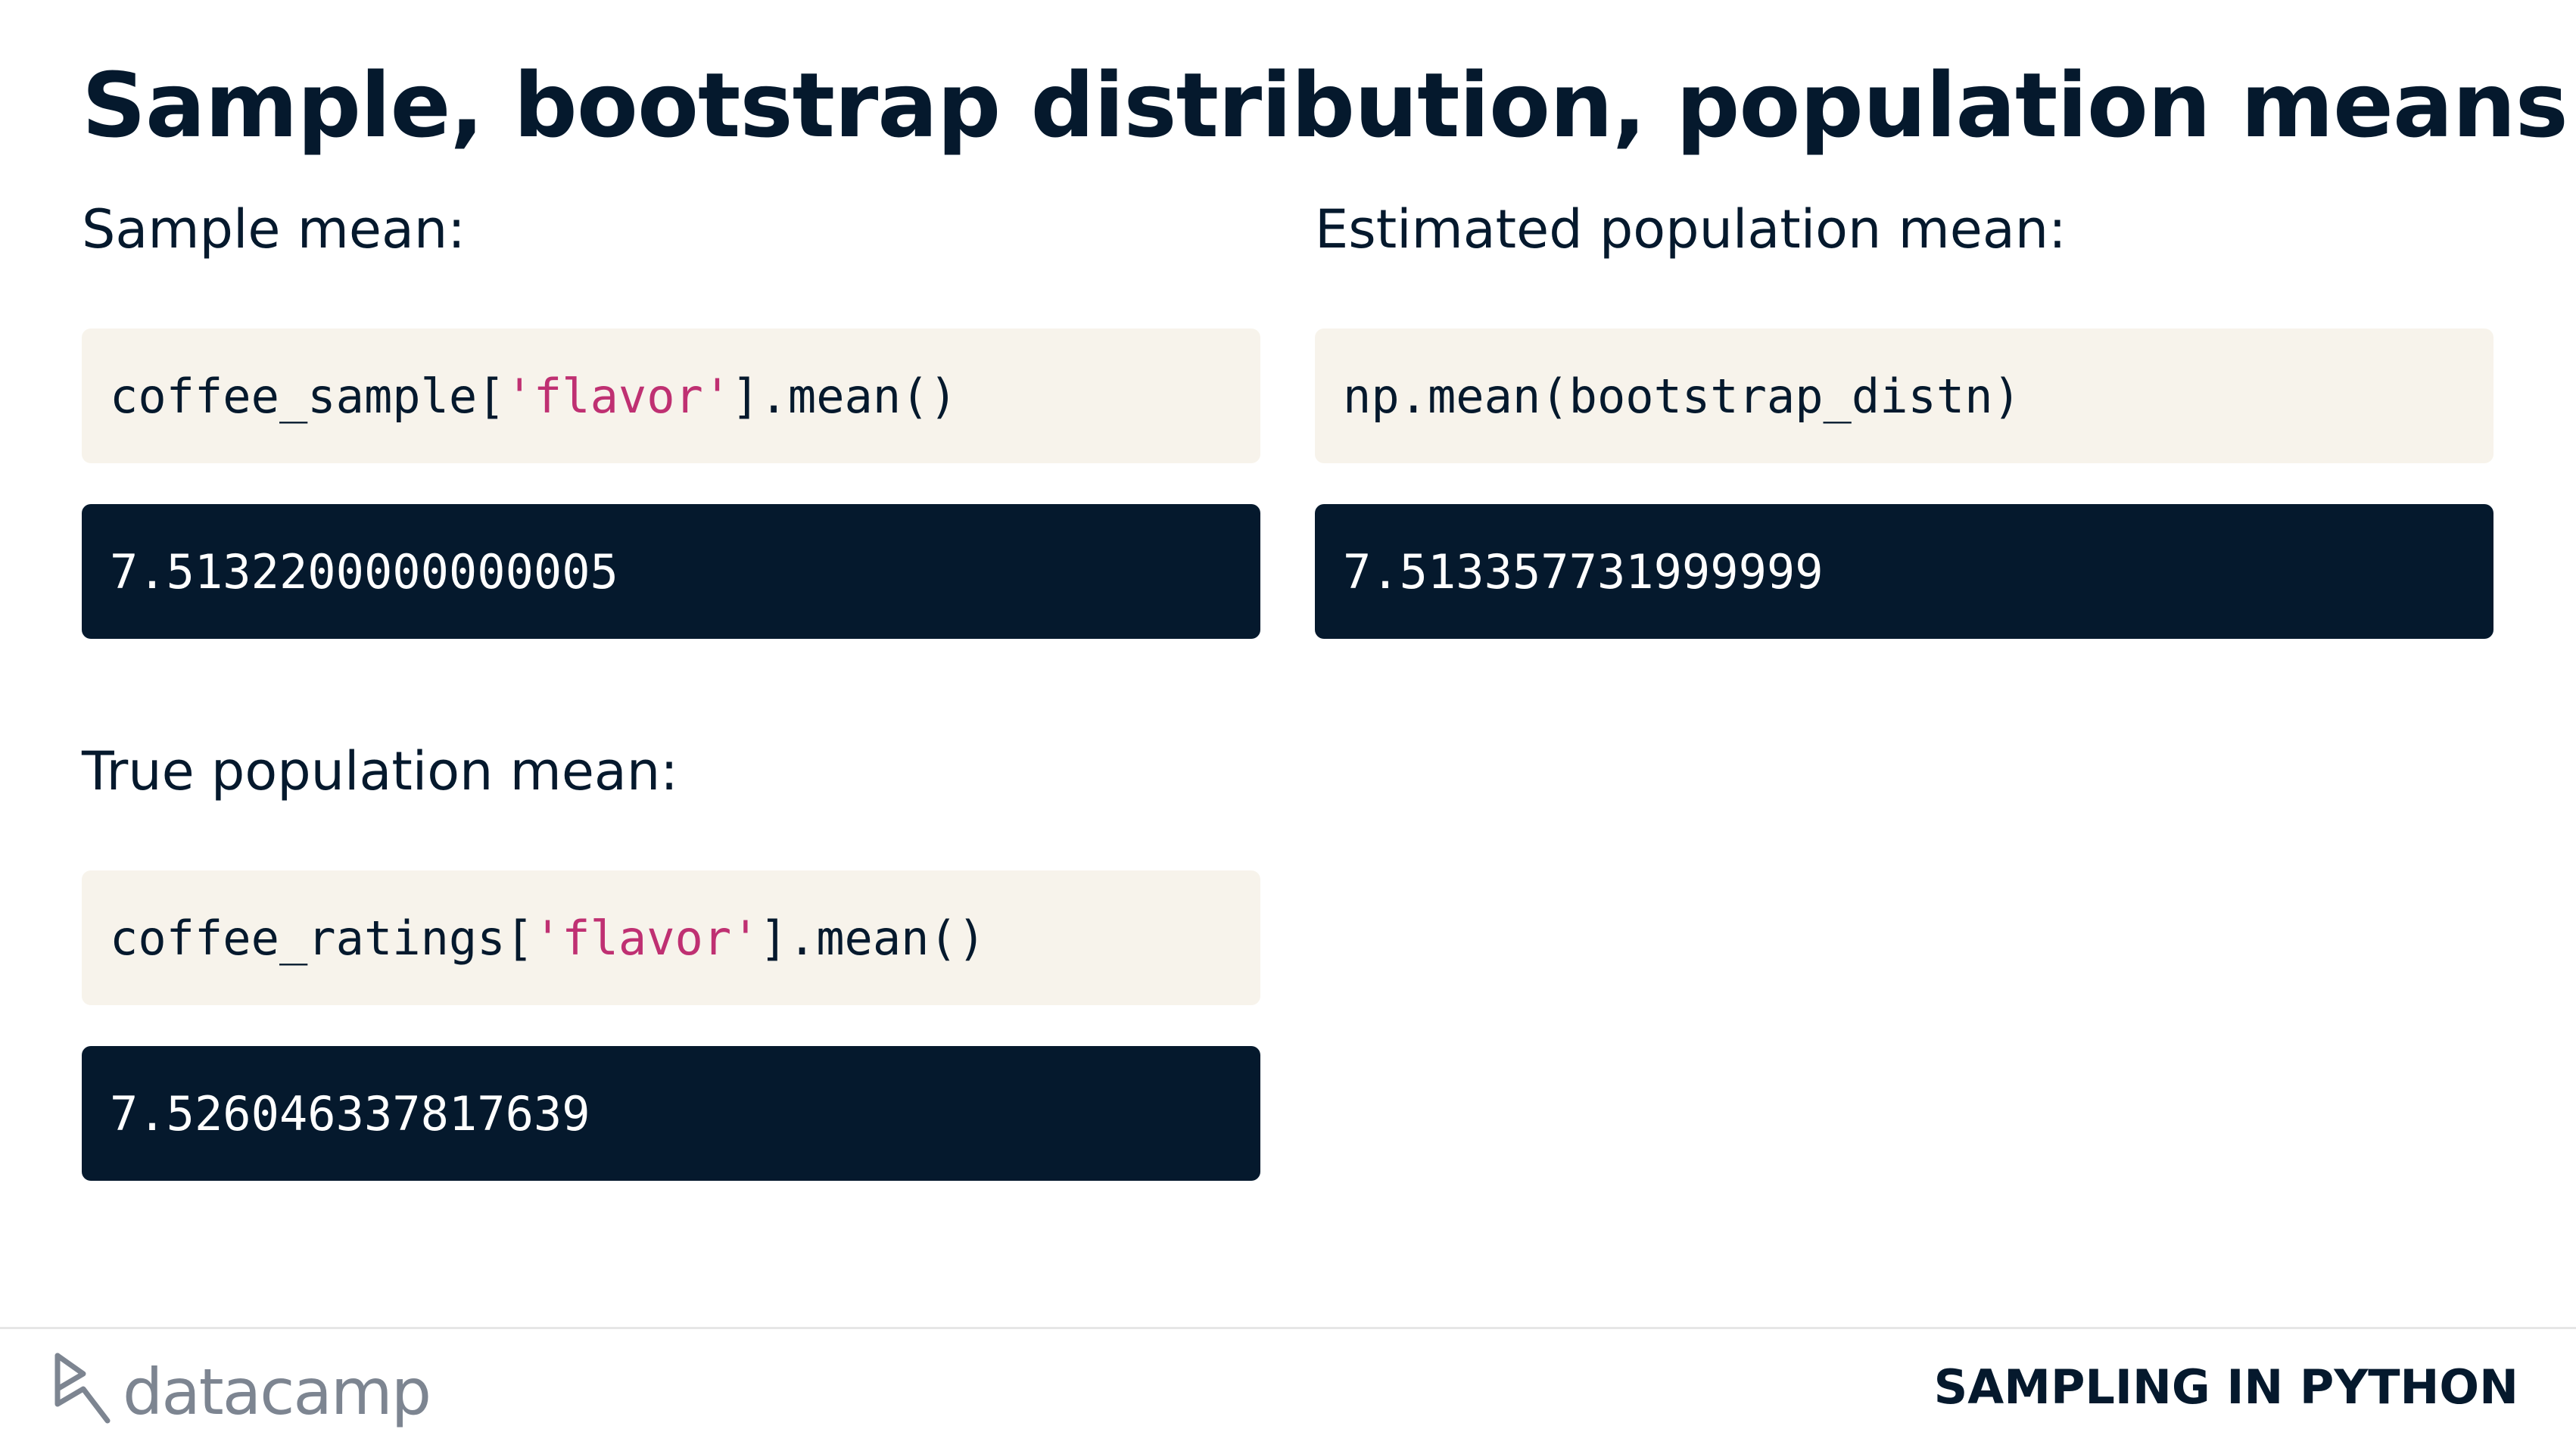  What do you see at coordinates (671, 571) in the screenshot?
I see `output-block: 7.5132200000000005` at bounding box center [671, 571].